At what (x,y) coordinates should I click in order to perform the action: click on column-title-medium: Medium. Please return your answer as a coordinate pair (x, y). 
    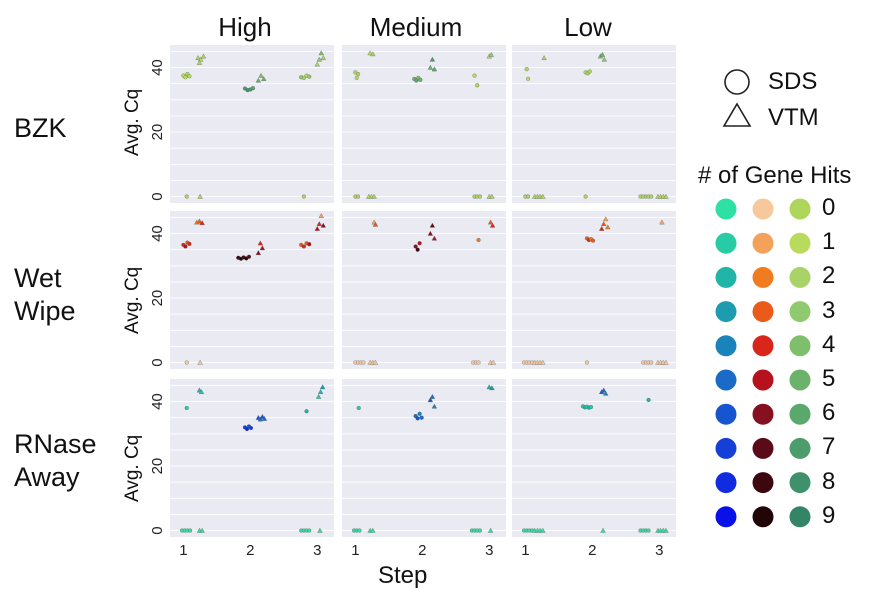
    Looking at the image, I should click on (416, 27).